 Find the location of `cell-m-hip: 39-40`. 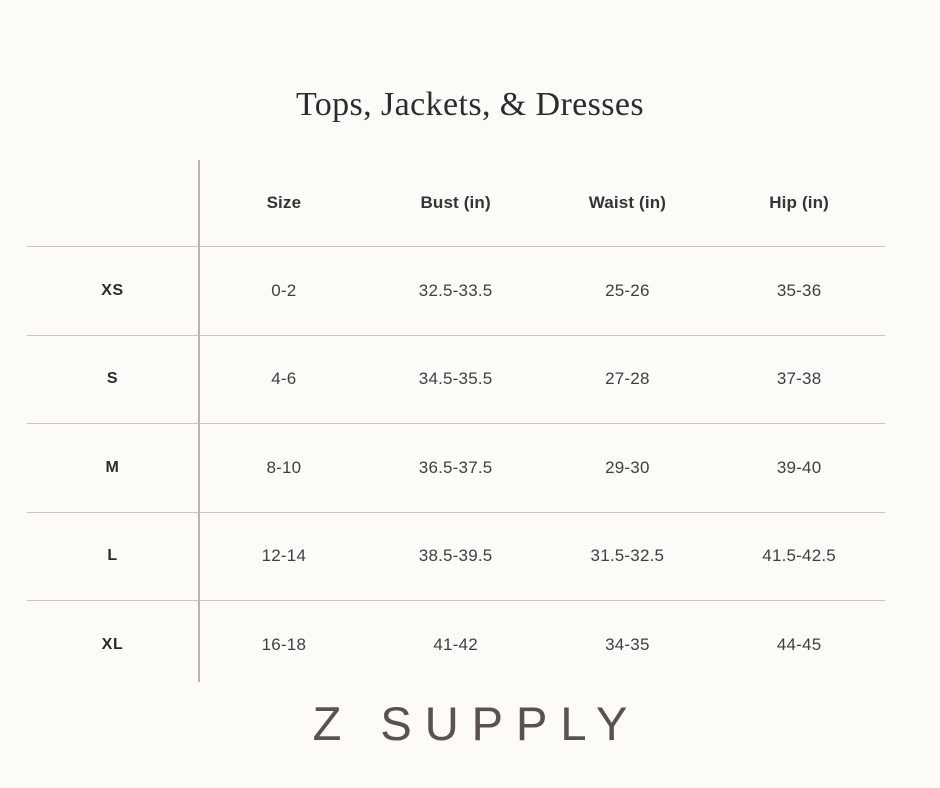

cell-m-hip: 39-40 is located at coordinates (799, 467).